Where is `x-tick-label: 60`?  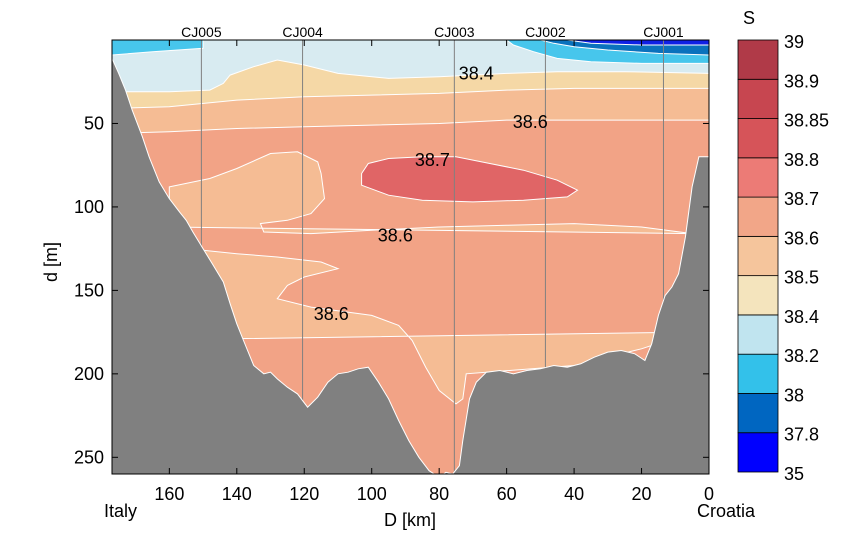 x-tick-label: 60 is located at coordinates (507, 494).